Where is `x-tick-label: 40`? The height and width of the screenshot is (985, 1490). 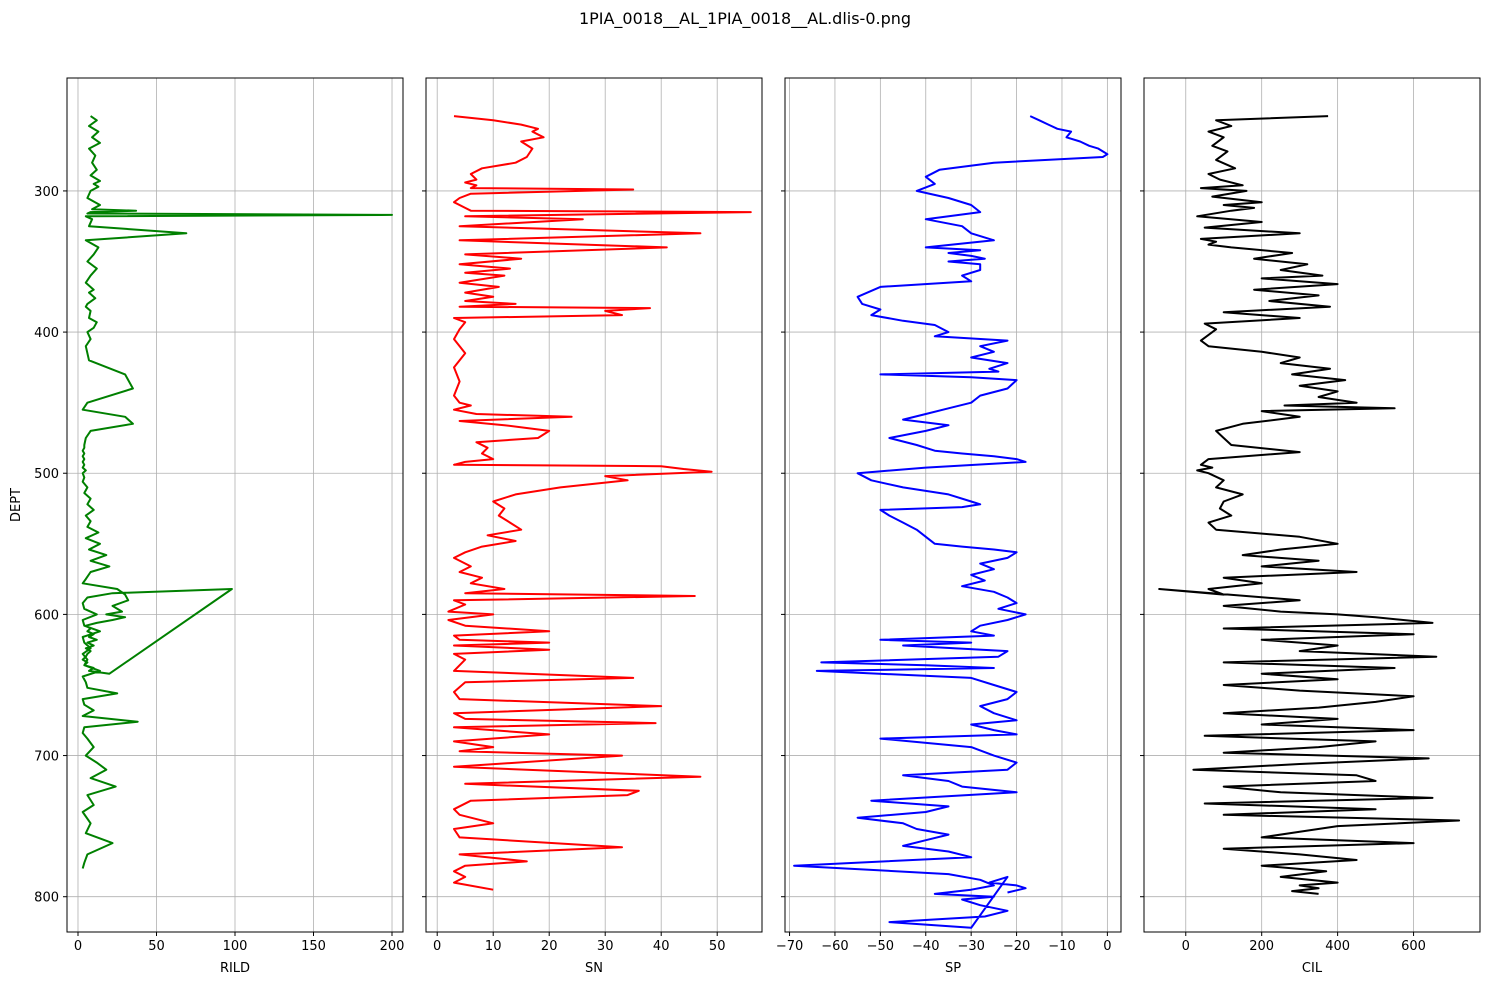
x-tick-label: 40 is located at coordinates (661, 946).